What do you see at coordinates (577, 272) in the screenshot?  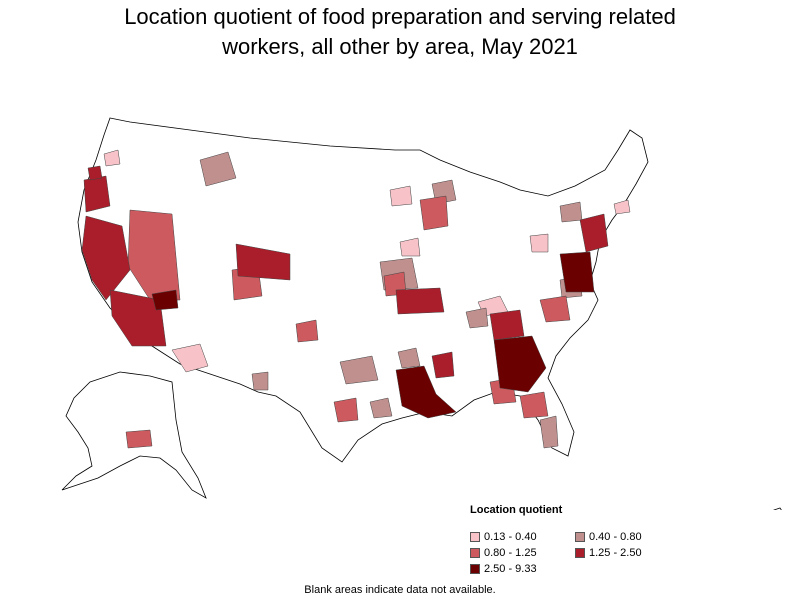 I see `area-maryland` at bounding box center [577, 272].